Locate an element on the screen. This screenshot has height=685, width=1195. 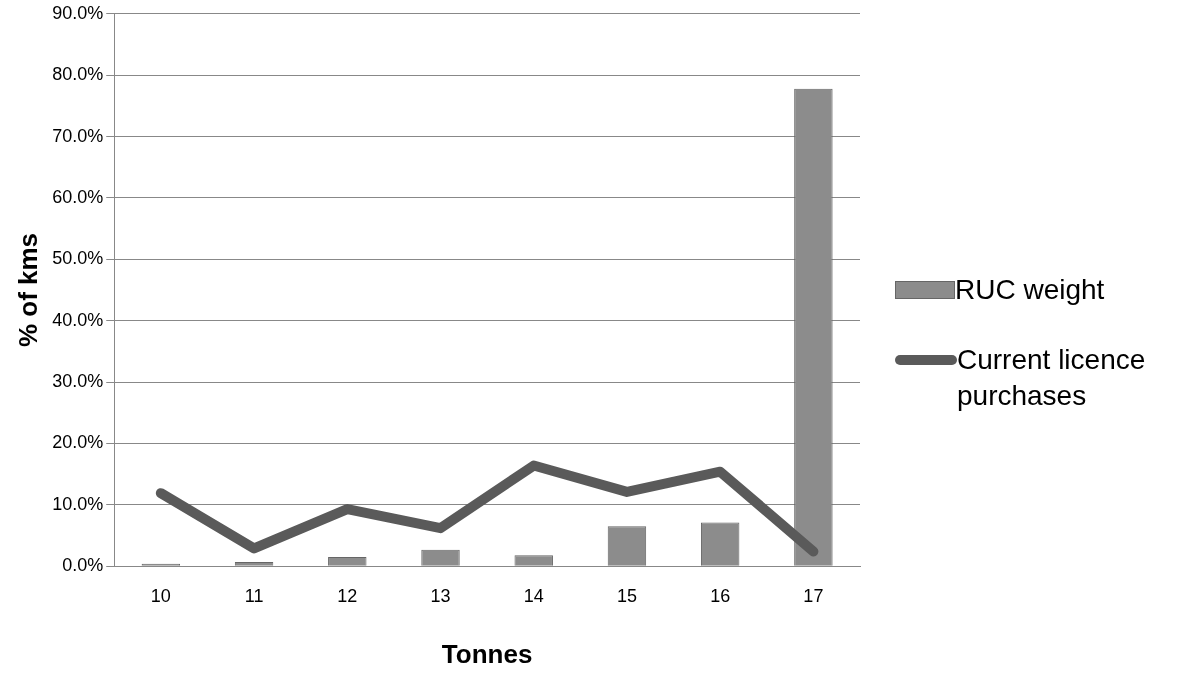
y-tick-label: 50.0% is located at coordinates (78, 258).